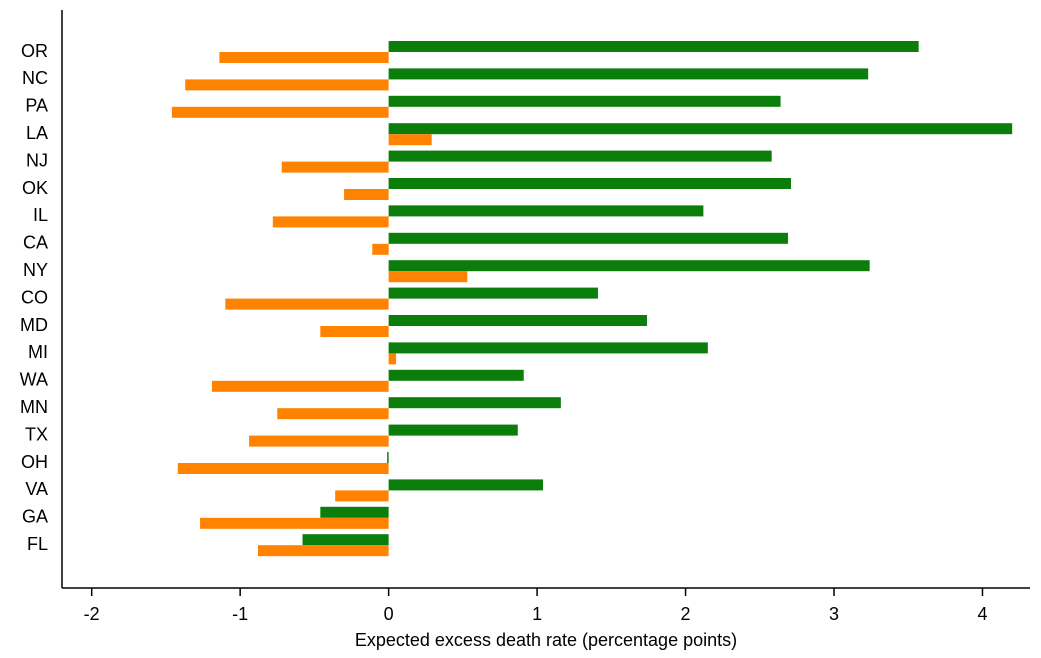 The height and width of the screenshot is (658, 1041). What do you see at coordinates (34, 462) in the screenshot?
I see `y-tick-label: OH` at bounding box center [34, 462].